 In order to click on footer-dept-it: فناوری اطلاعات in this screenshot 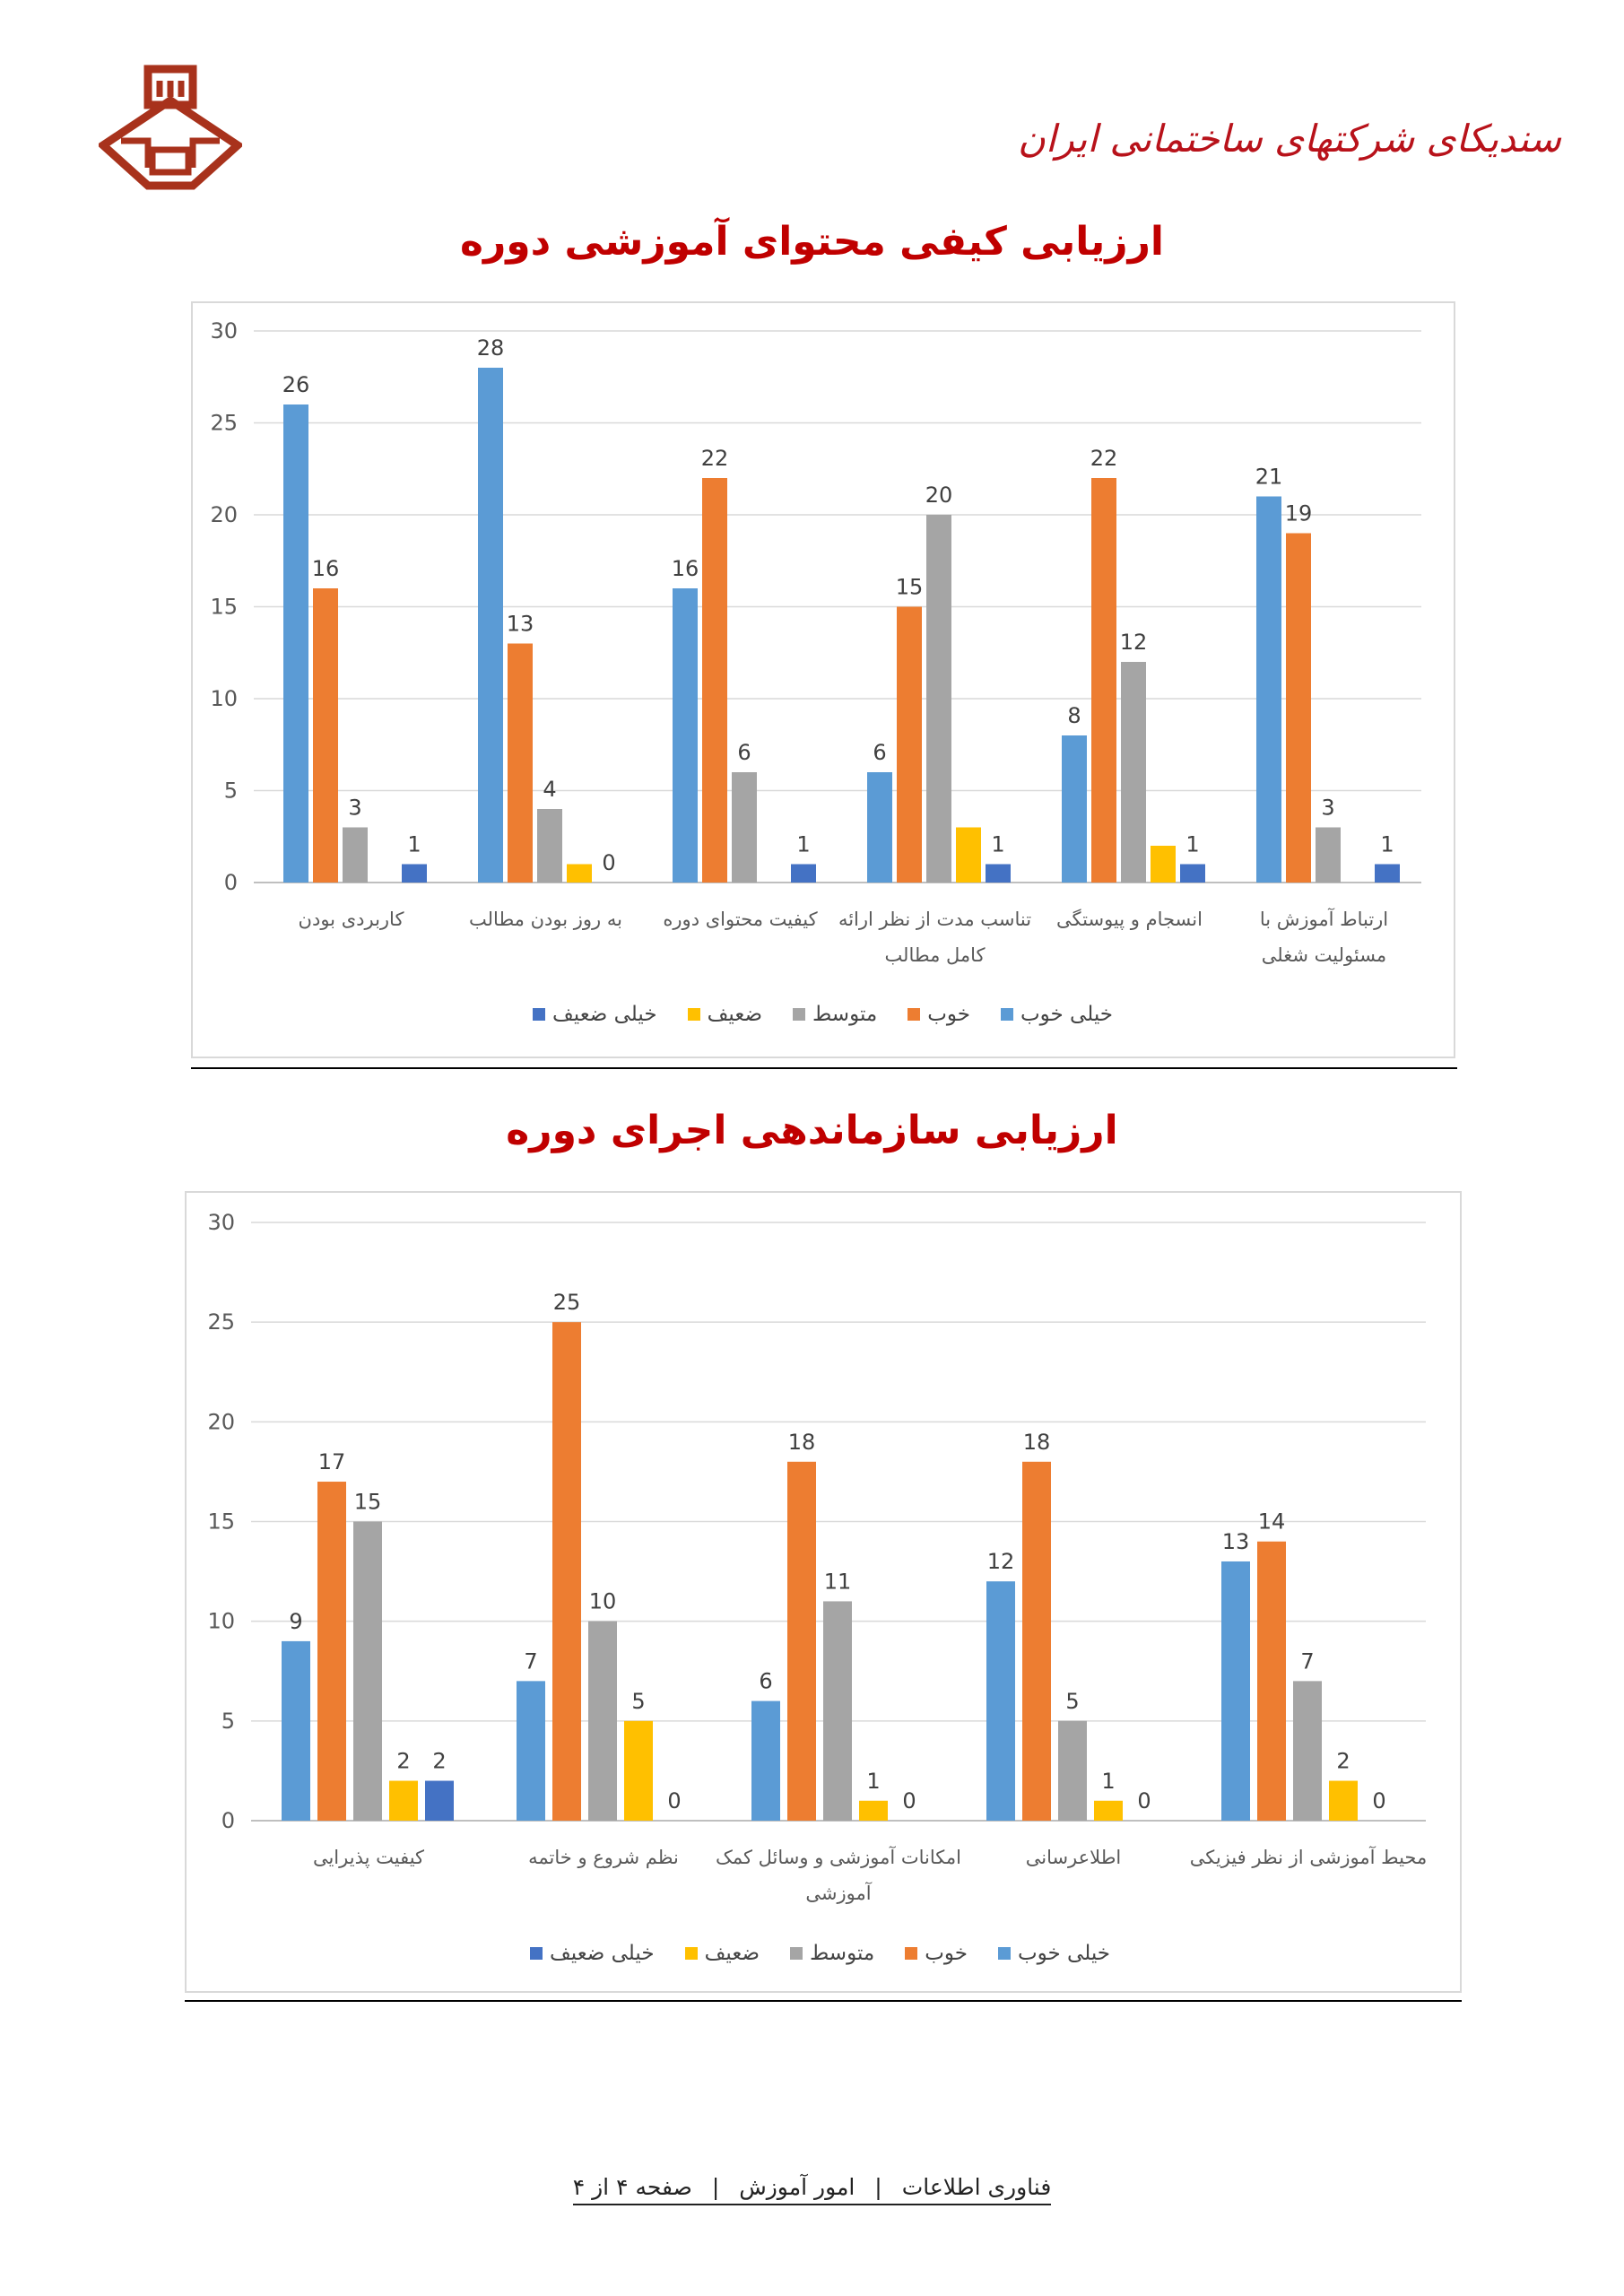, I will do `click(976, 2187)`.